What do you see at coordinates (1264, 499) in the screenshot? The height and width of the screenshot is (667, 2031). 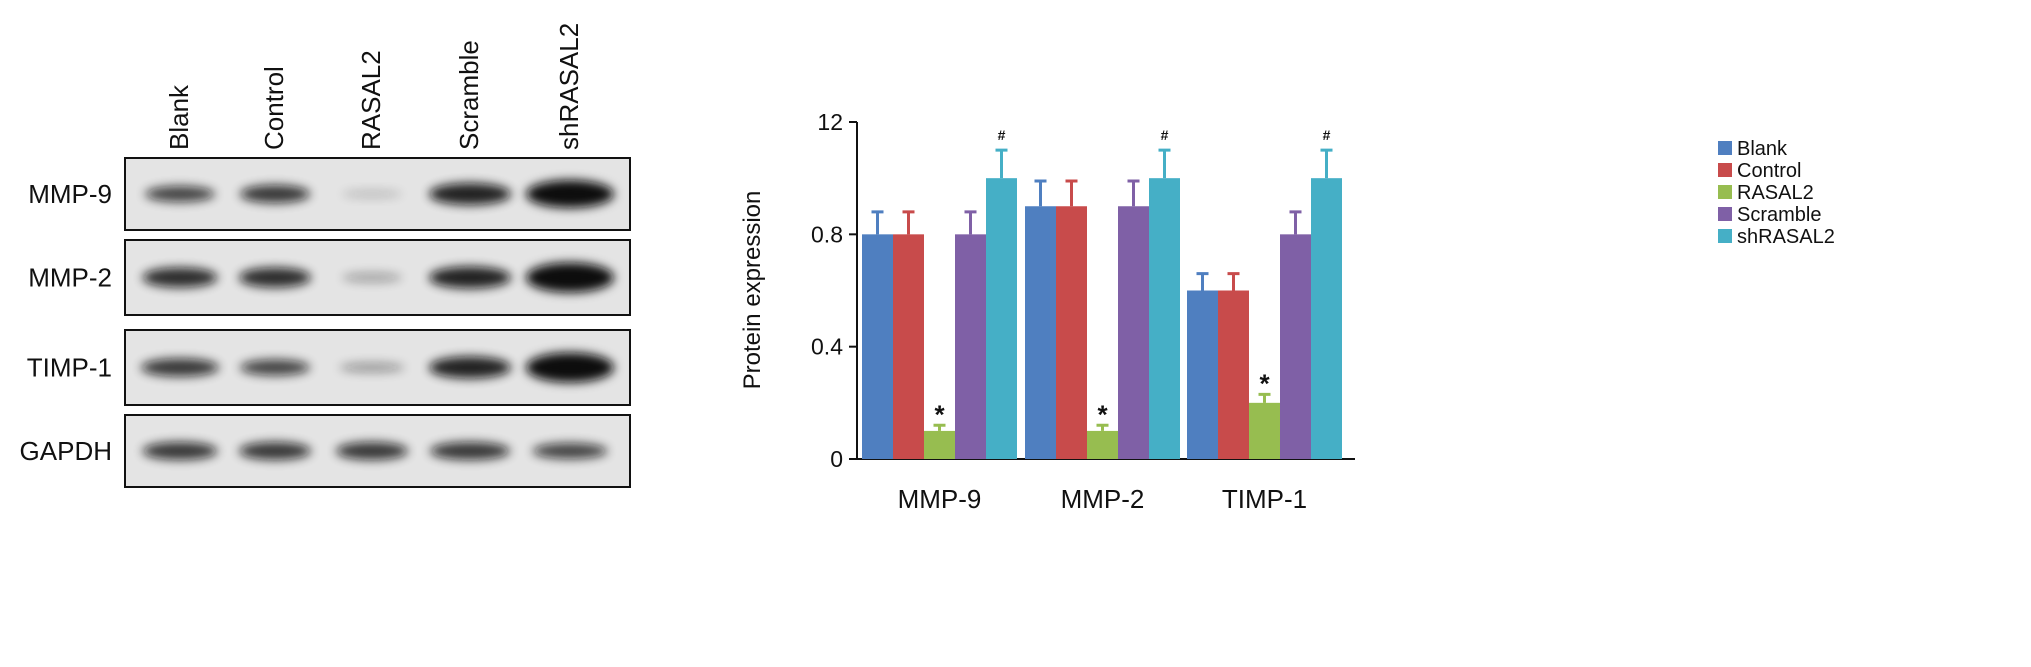 I see `x-tick-label: TIMP-1` at bounding box center [1264, 499].